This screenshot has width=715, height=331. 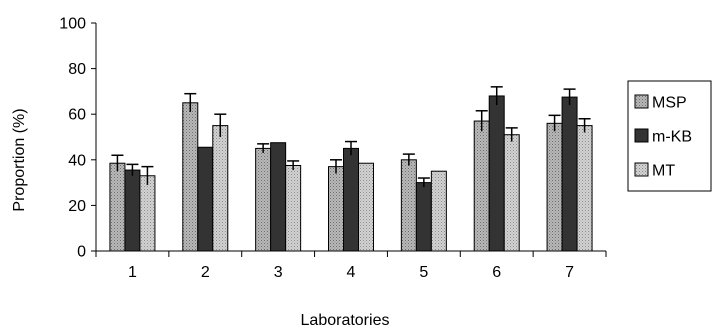 What do you see at coordinates (278, 272) in the screenshot?
I see `x-tick-label-3: 3` at bounding box center [278, 272].